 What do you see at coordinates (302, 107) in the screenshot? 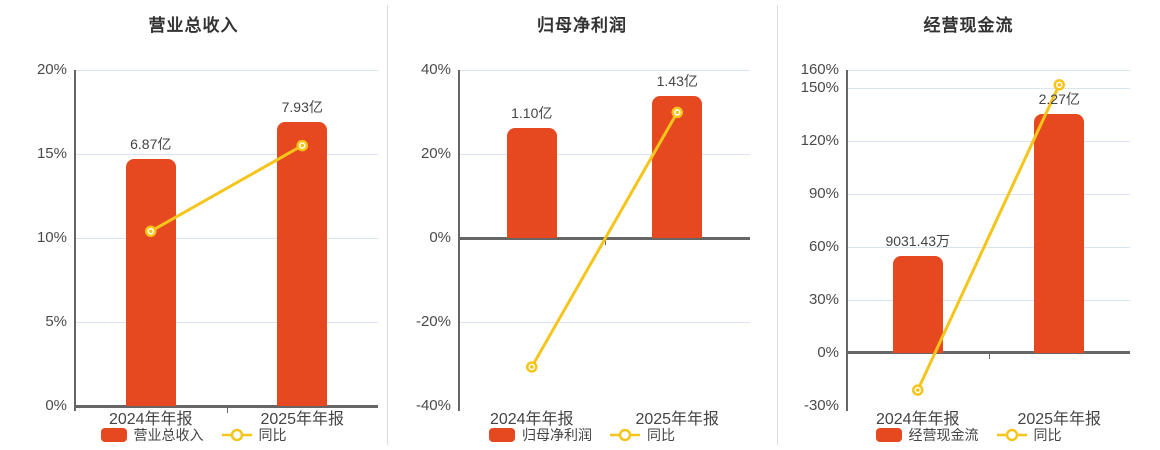
I see `bar-value-label: 7.93亿` at bounding box center [302, 107].